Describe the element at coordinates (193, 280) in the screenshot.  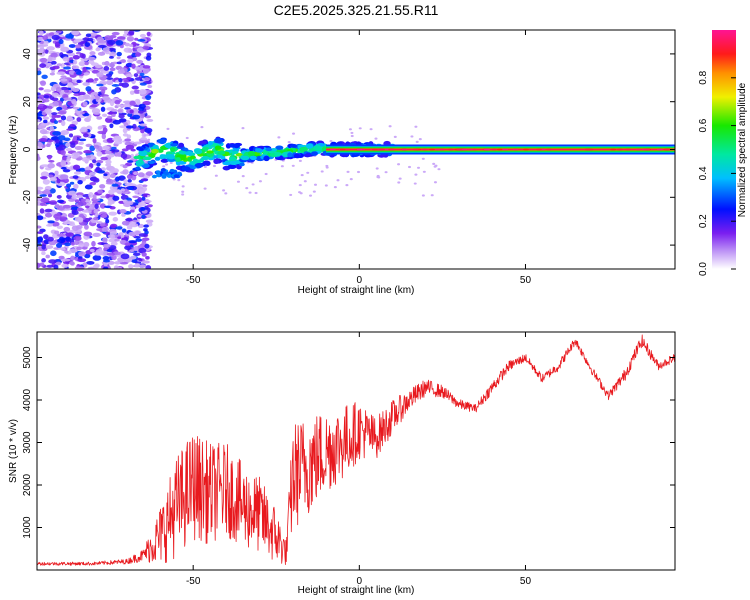
I see `spectrogram-x-tick-label: -50` at that location.